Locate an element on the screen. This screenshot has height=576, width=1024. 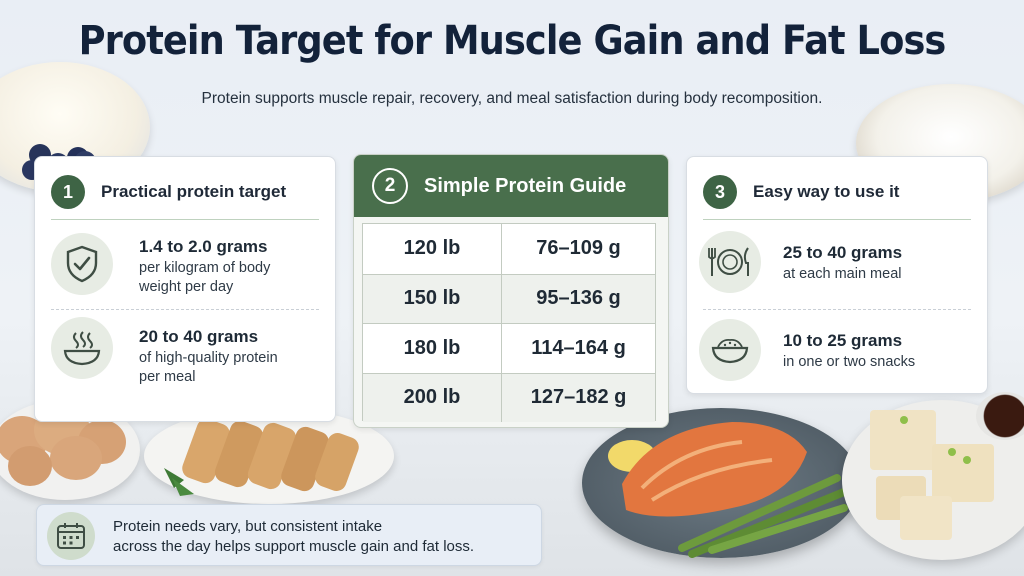
card-title: Practical protein target is located at coordinates (194, 191).